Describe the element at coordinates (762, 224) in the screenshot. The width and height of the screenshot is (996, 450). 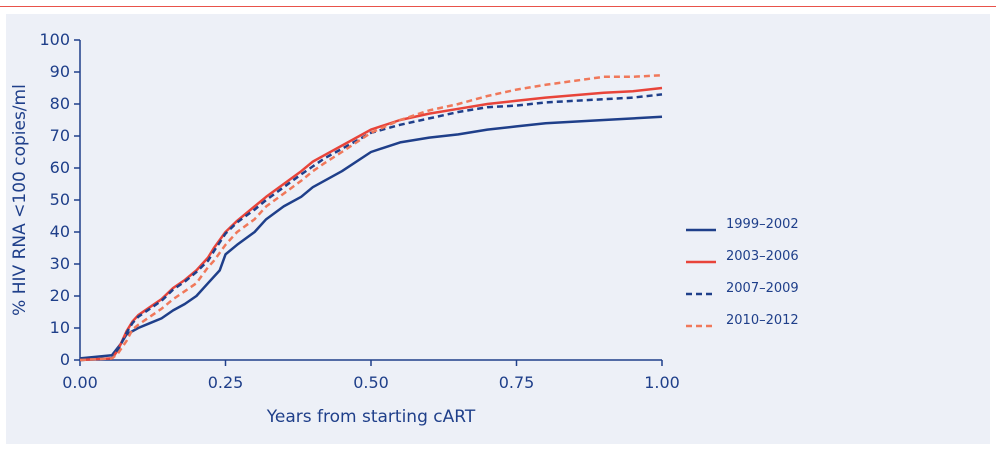
I see `legend-label-1: 1999–2002` at that location.